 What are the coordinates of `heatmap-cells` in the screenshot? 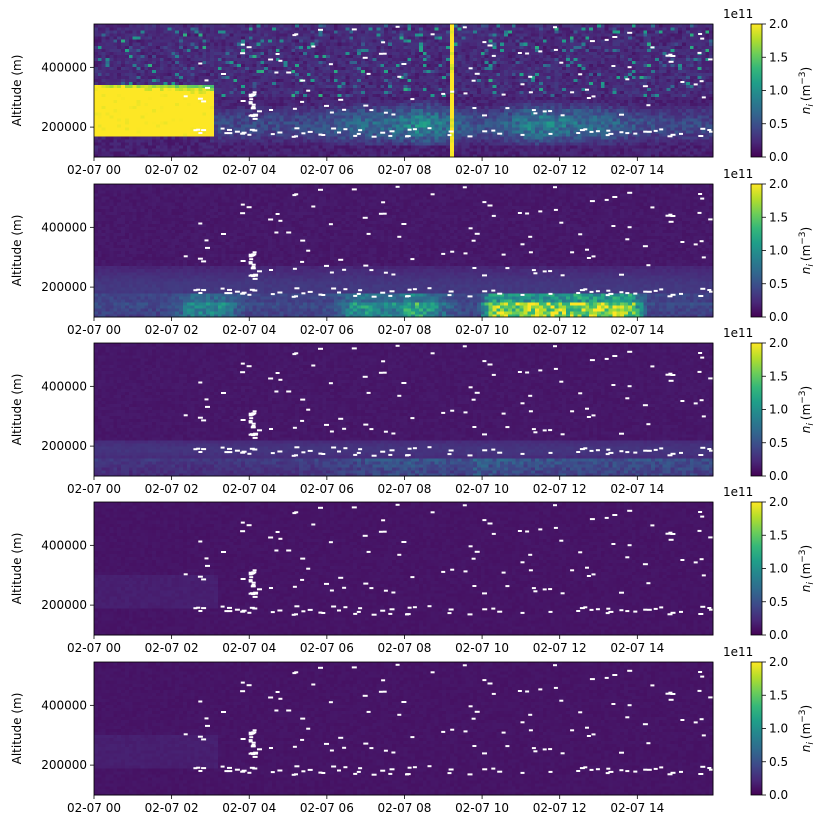 It's located at (404, 91).